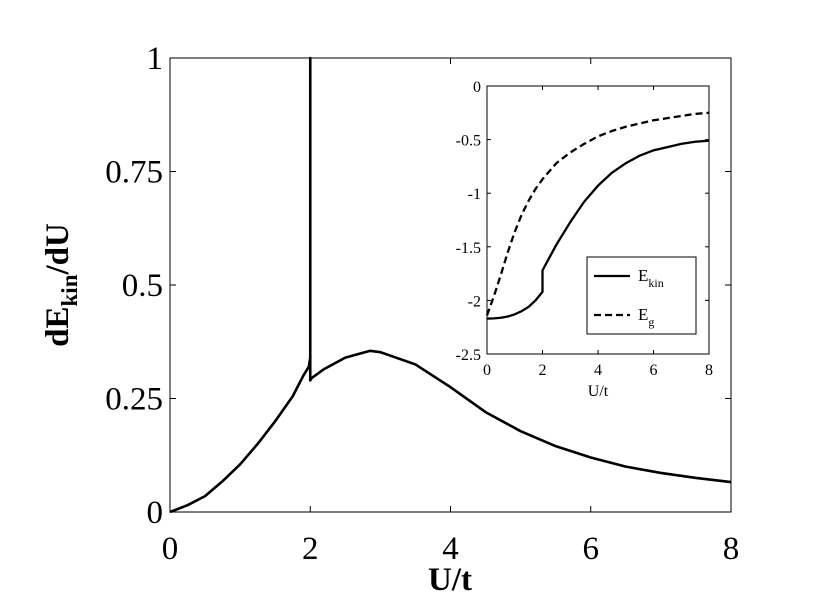 The width and height of the screenshot is (830, 613). Describe the element at coordinates (58, 249) in the screenshot. I see `main-y-axis-label-suffix: /dU` at that location.